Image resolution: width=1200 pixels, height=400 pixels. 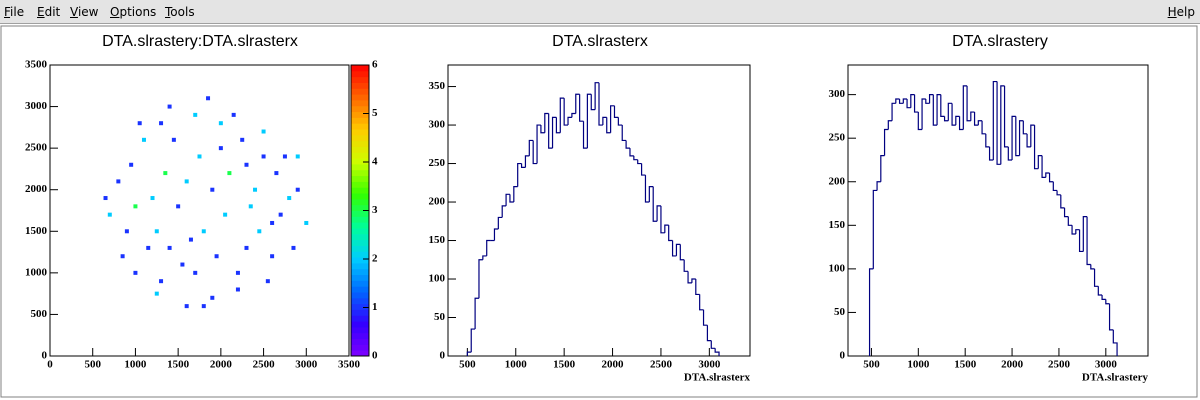 I want to click on menu-item: Options, so click(x=133, y=12).